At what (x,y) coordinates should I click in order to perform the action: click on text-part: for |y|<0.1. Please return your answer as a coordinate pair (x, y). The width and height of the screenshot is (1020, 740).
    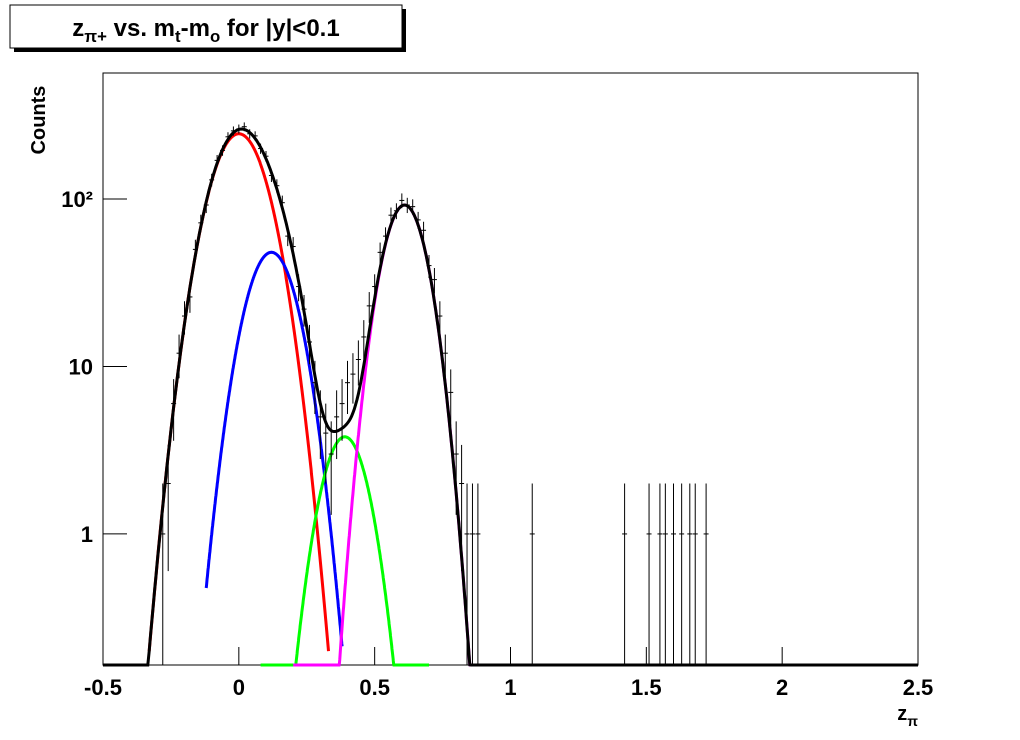
    Looking at the image, I should click on (279, 28).